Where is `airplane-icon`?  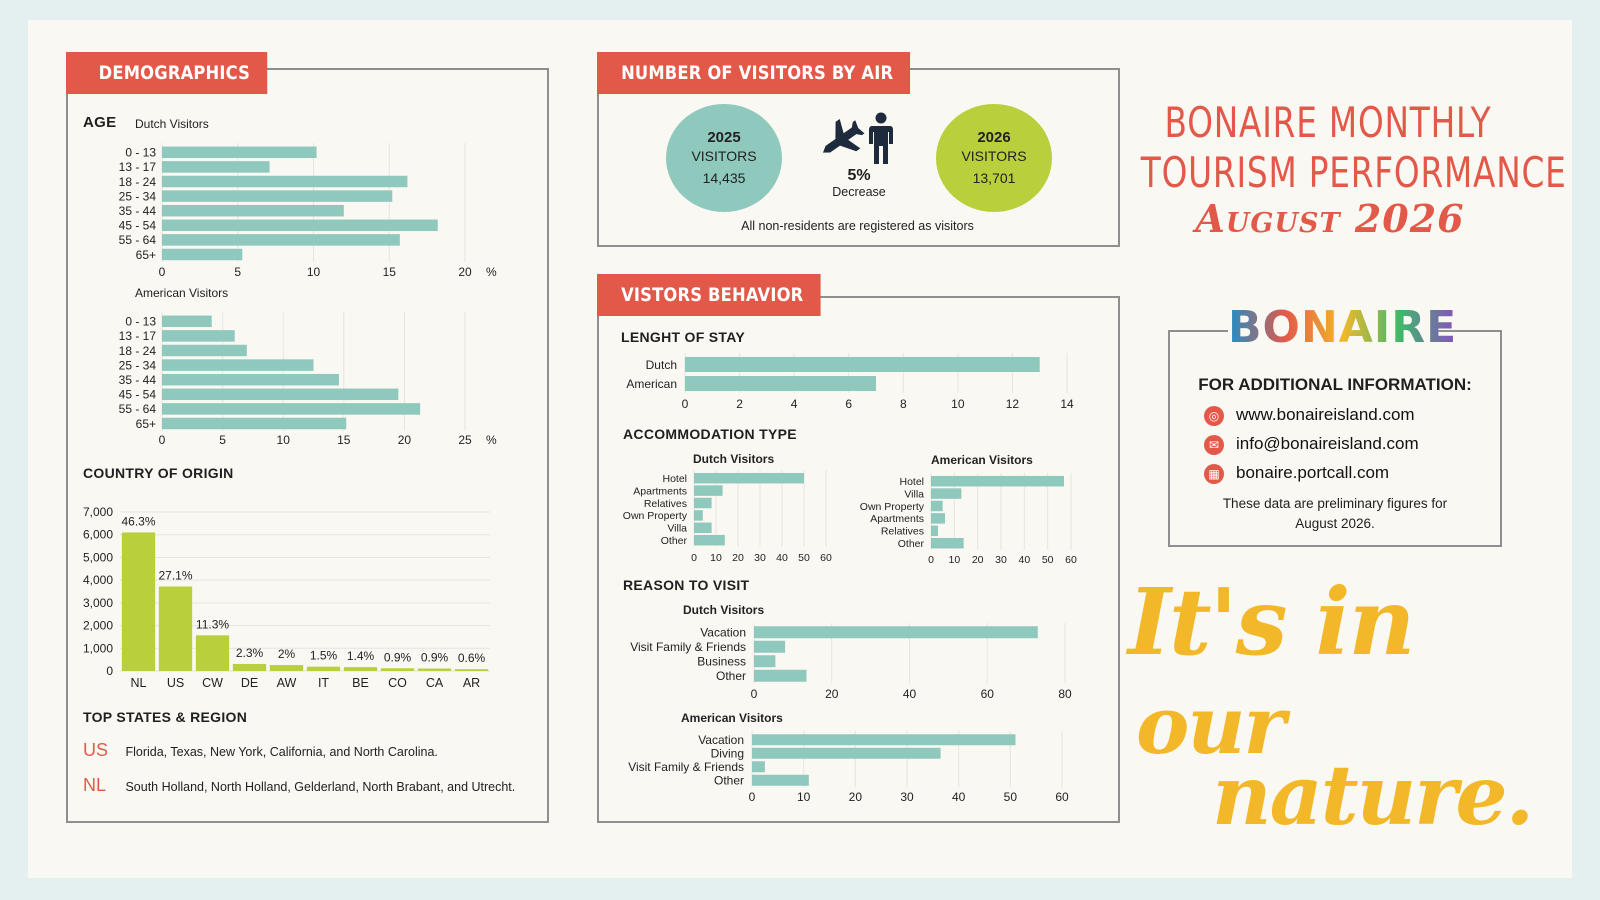
airplane-icon is located at coordinates (843, 135).